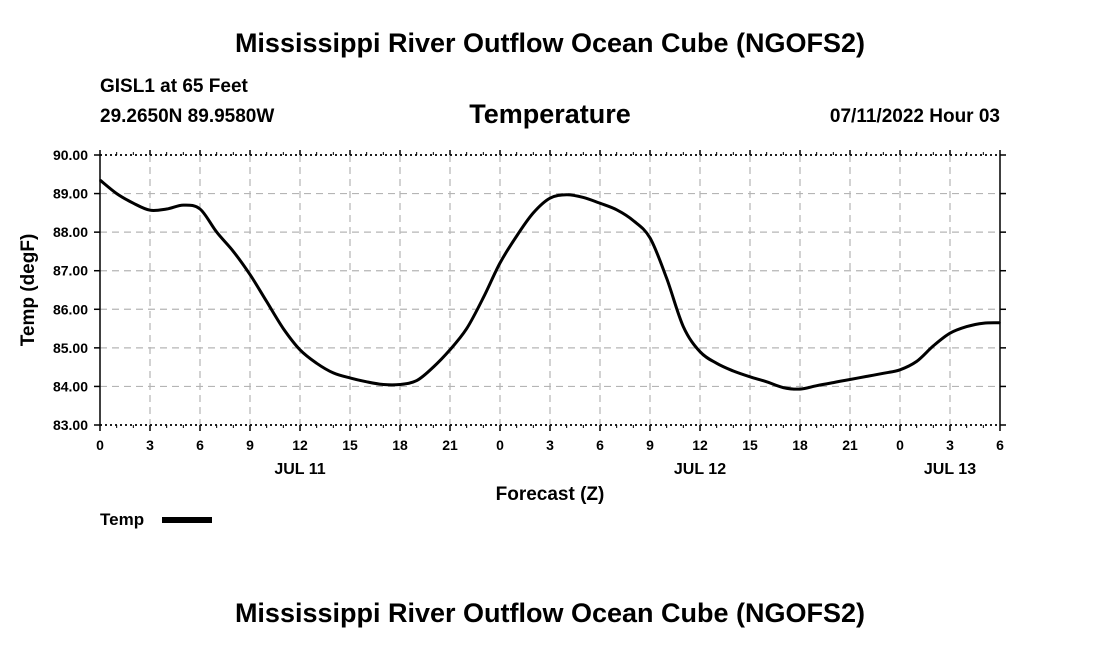 The image size is (1100, 650). I want to click on y-tick-label: 84.00, so click(70, 386).